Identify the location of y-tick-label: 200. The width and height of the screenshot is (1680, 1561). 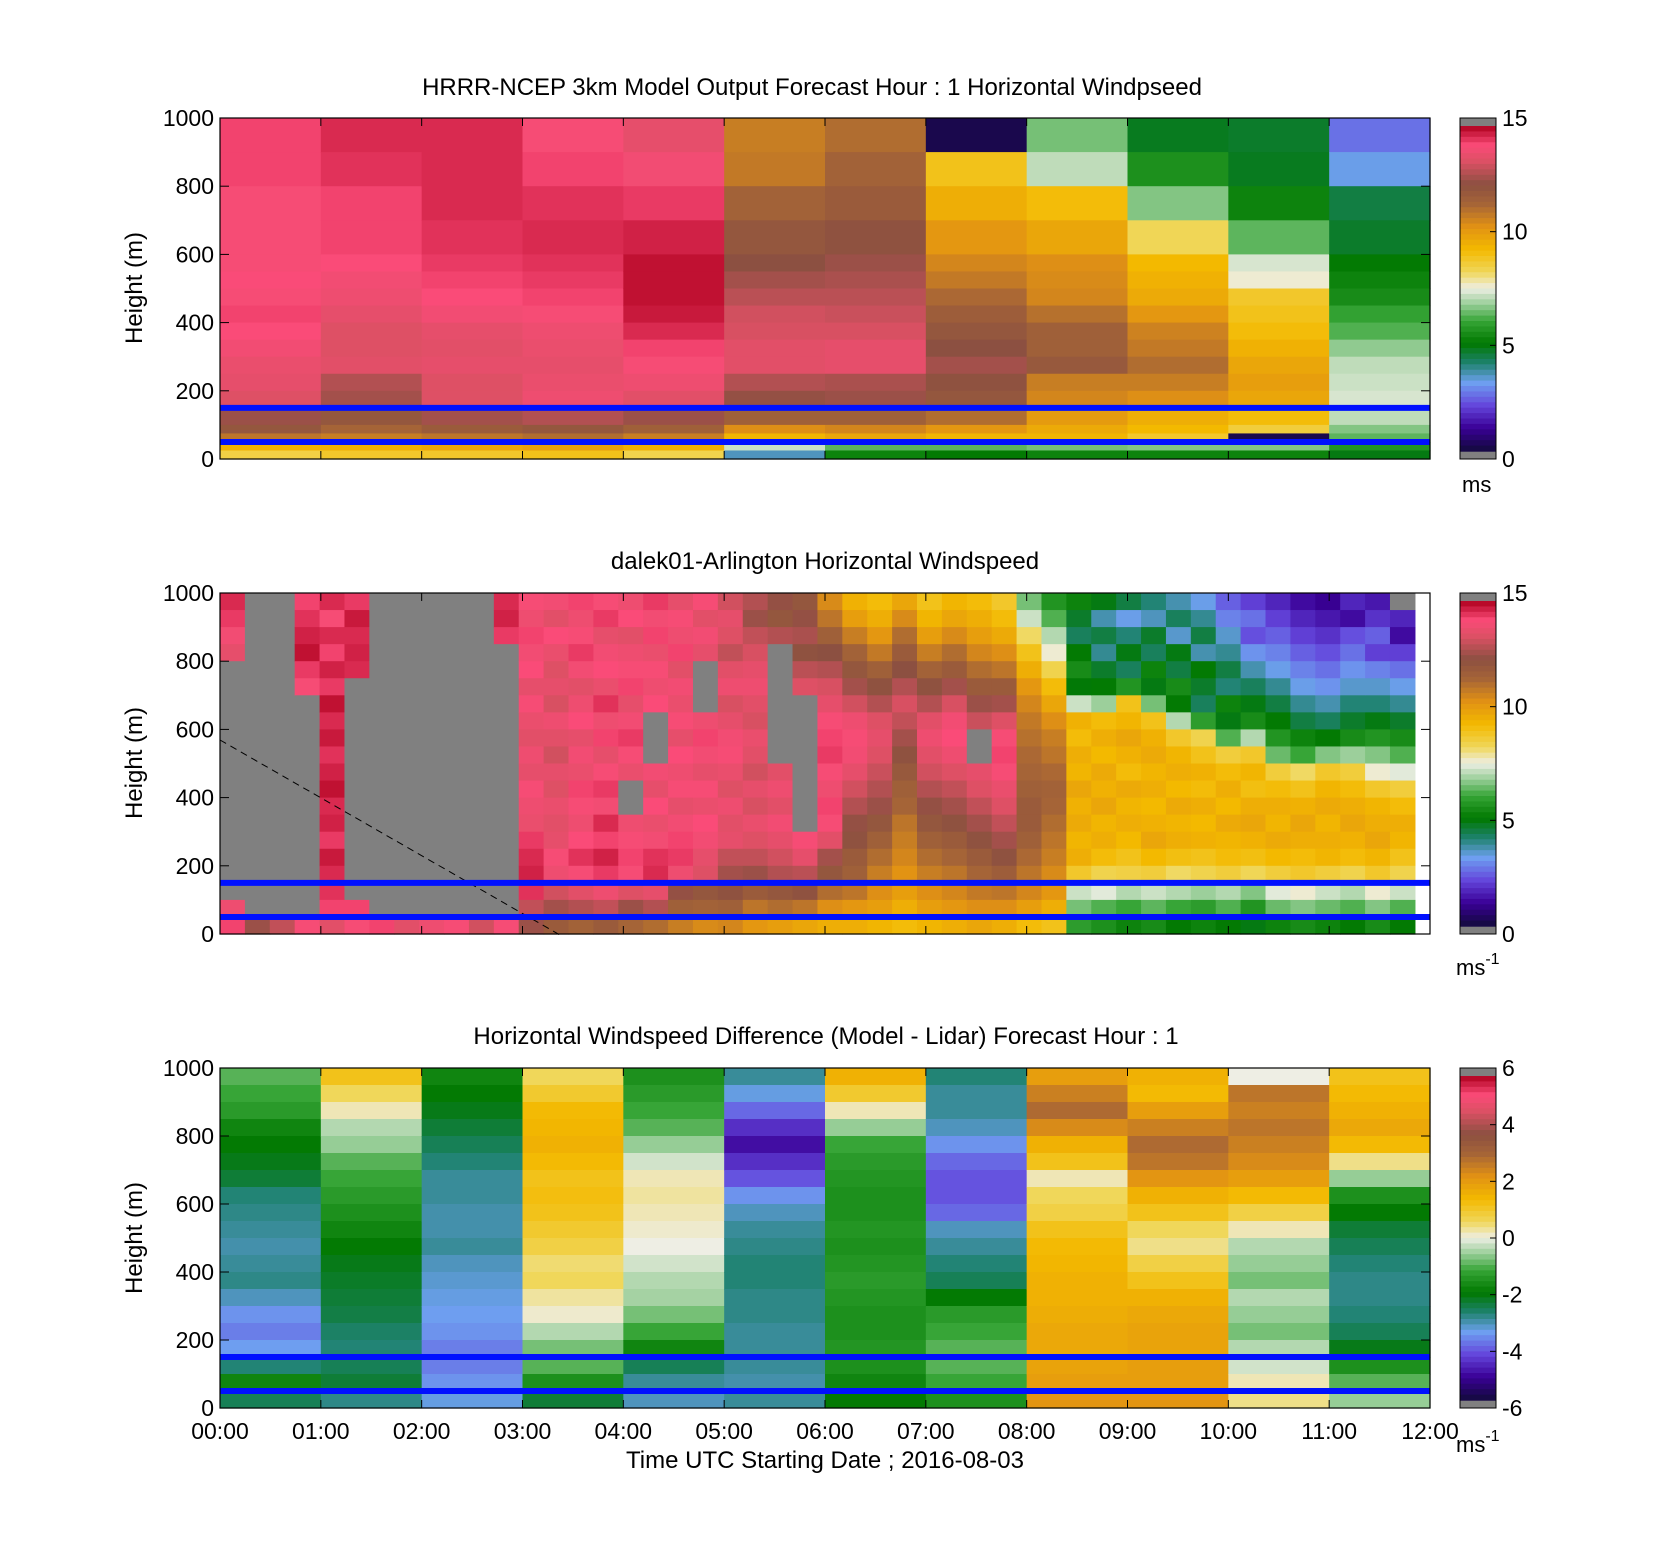
(195, 391).